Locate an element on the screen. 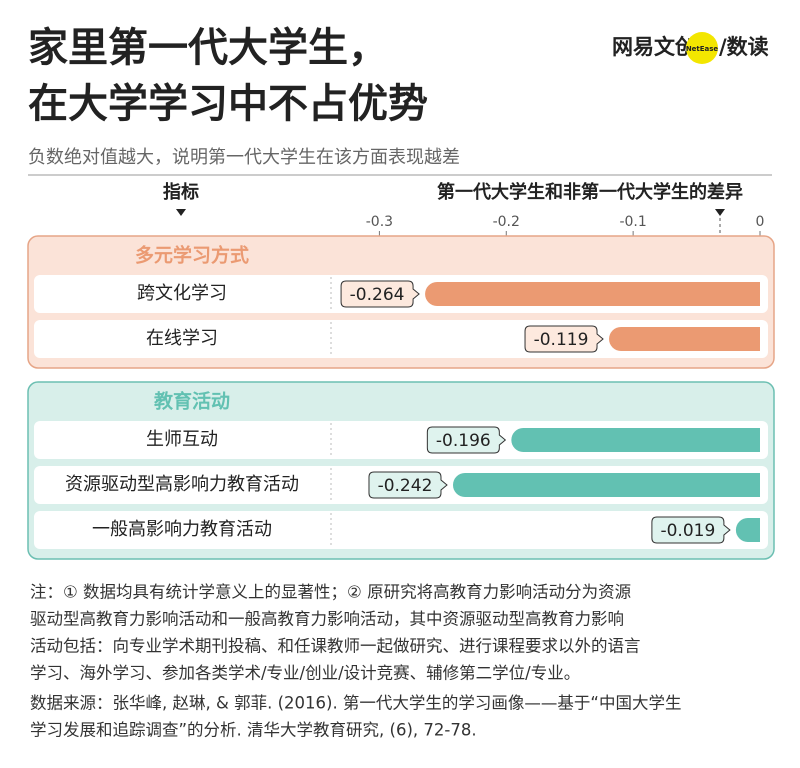 The width and height of the screenshot is (800, 768). logo-text: /数读 is located at coordinates (744, 47).